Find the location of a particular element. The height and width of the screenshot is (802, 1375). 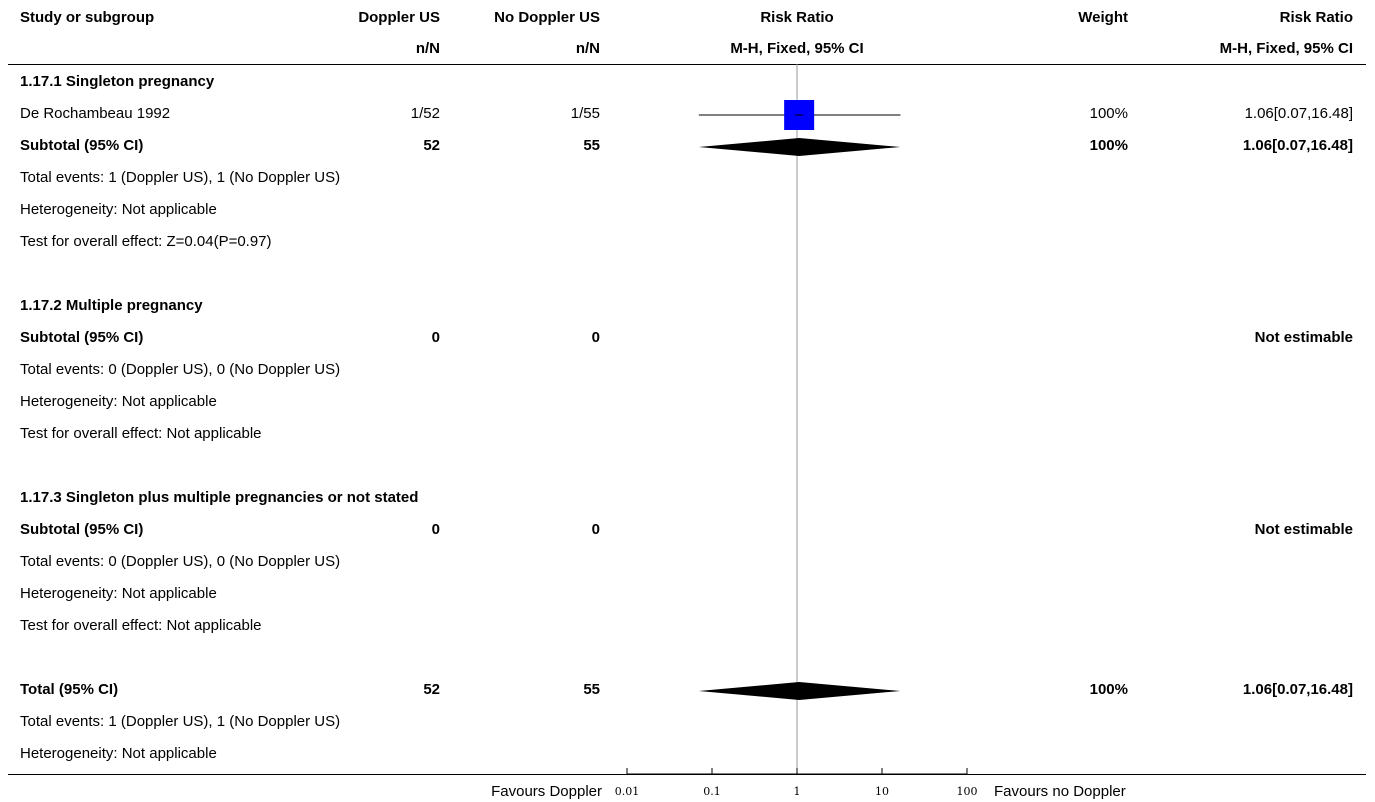

x-tick-label: 100 is located at coordinates (967, 791).